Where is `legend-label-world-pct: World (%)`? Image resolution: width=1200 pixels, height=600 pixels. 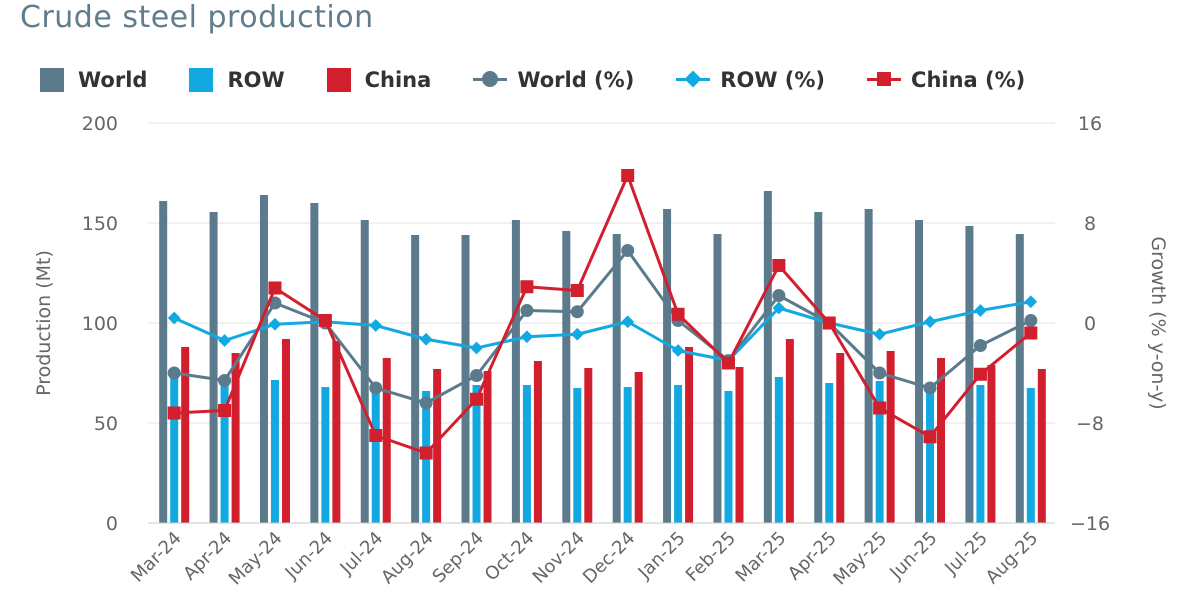
legend-label-world-pct: World (%) is located at coordinates (576, 80).